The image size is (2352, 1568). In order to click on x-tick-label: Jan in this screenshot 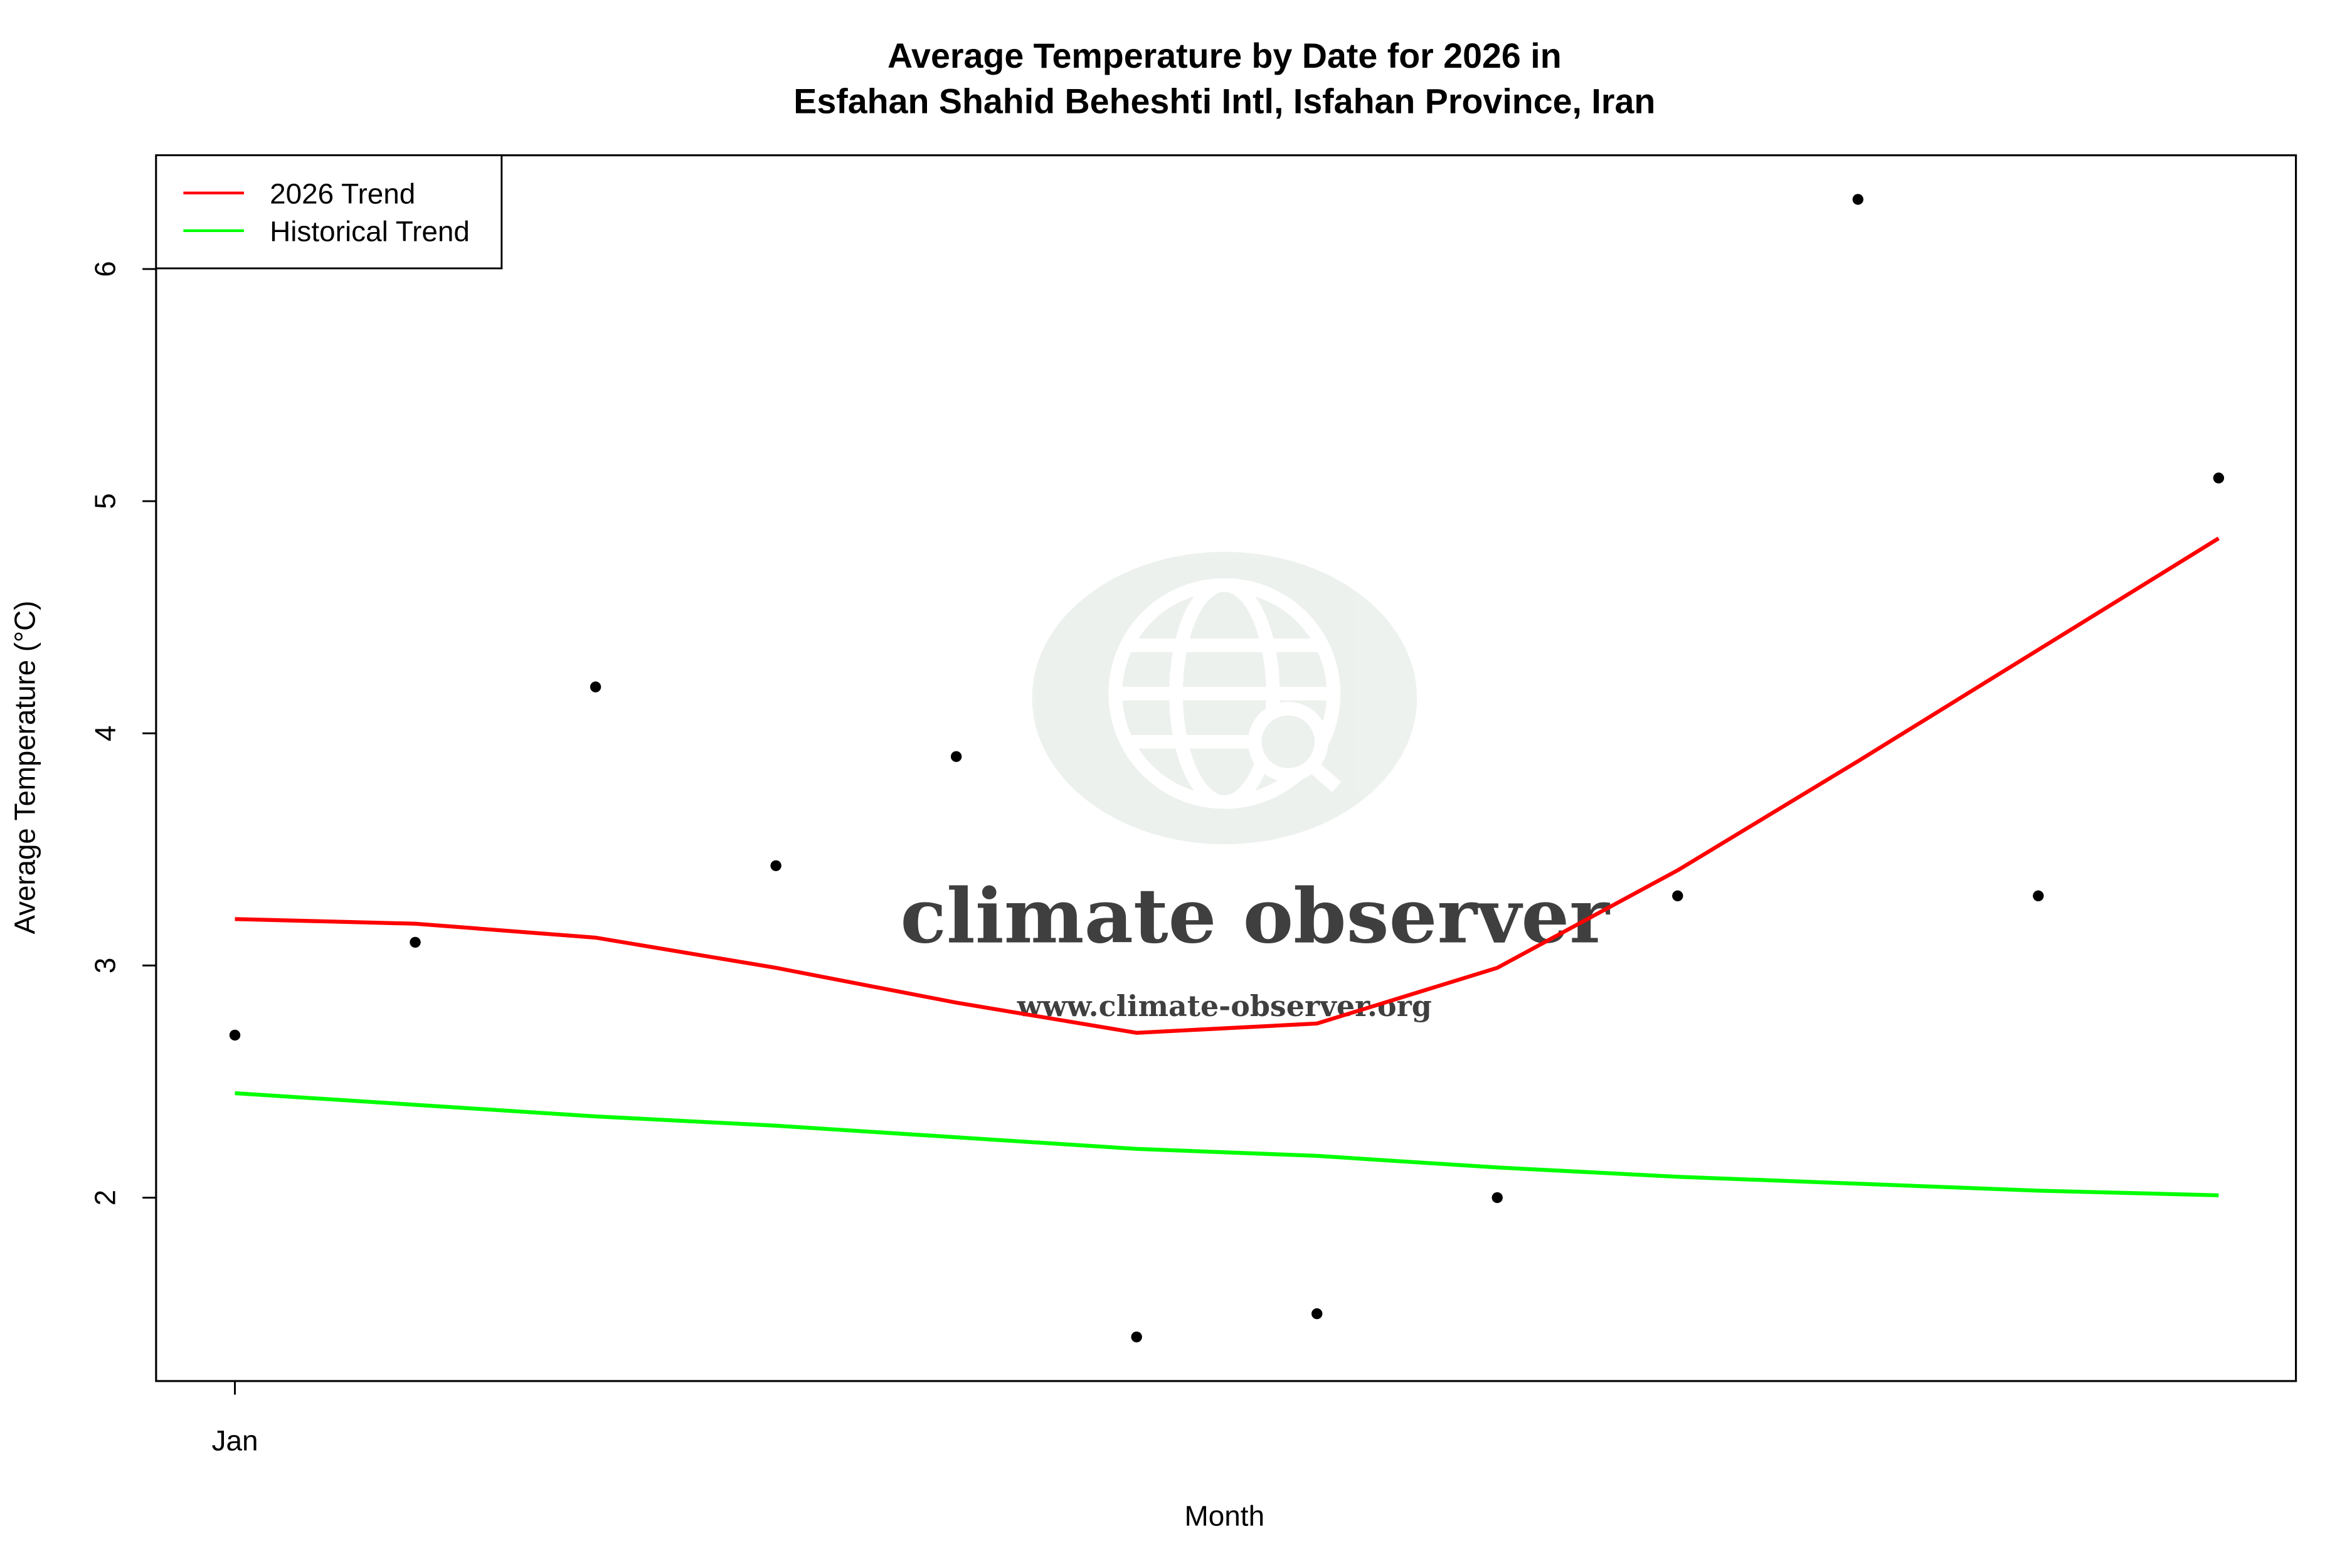, I will do `click(235, 1441)`.